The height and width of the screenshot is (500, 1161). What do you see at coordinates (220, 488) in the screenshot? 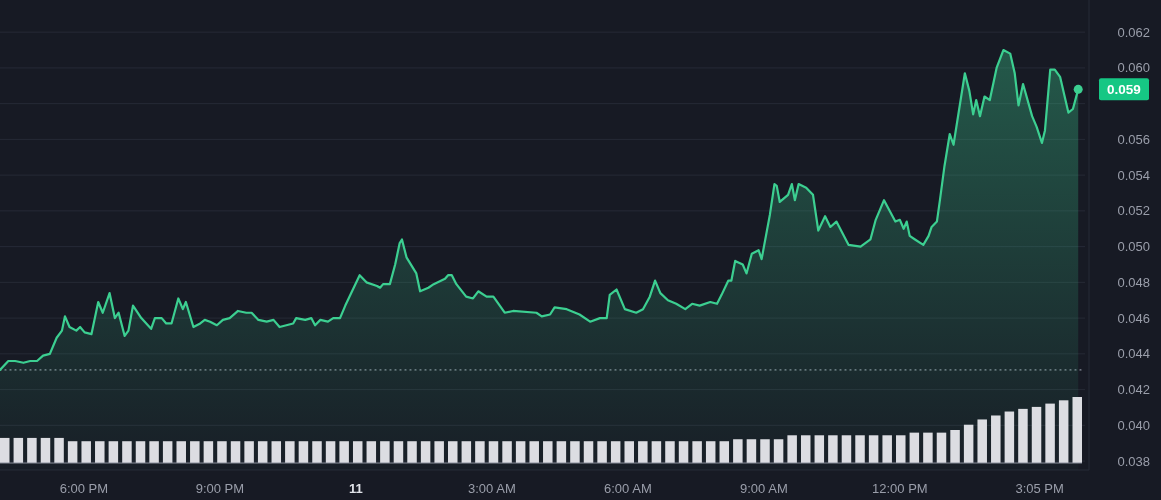
I see `x-tick-label: 9:00 PM` at bounding box center [220, 488].